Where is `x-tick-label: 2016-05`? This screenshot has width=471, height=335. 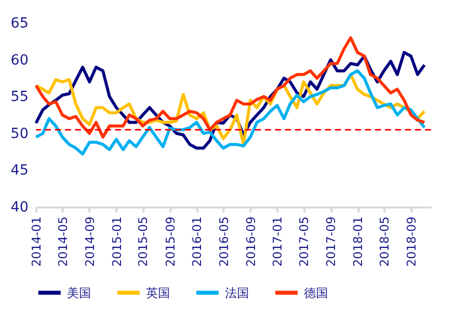
x-tick-label: 2016-05 is located at coordinates (223, 241).